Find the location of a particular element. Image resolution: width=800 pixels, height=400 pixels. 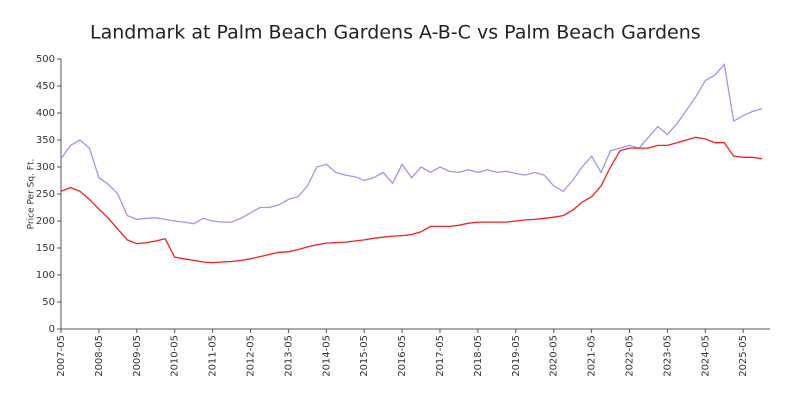

x-tick-label: 2007-05 is located at coordinates (61, 356).